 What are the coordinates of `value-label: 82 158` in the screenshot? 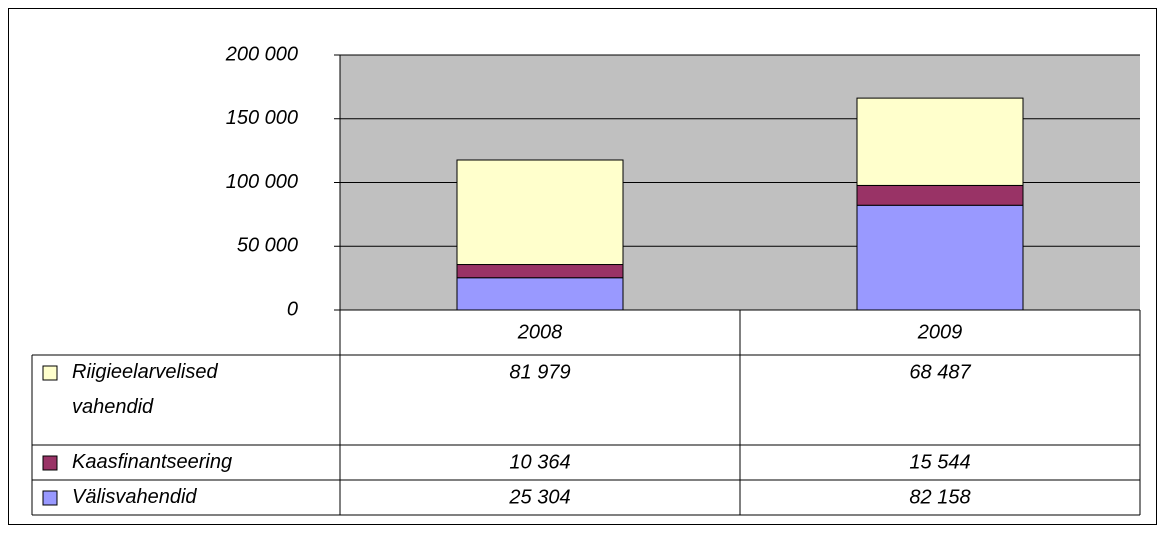 It's located at (939, 497).